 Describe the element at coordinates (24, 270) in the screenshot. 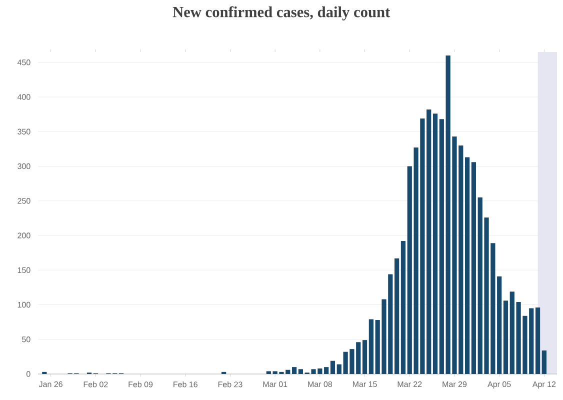

I see `y-tick-label: 150` at that location.